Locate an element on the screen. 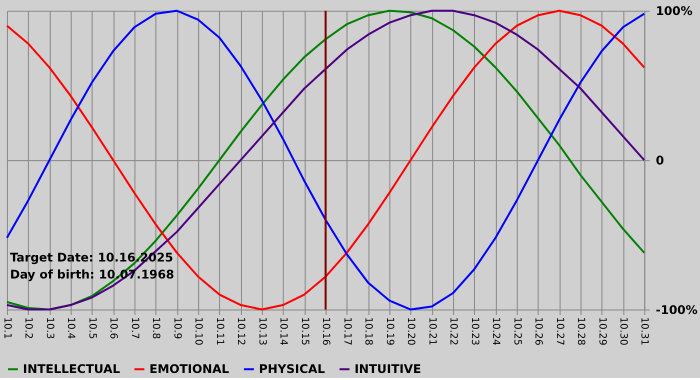  x-tick-label: 10.23 is located at coordinates (474, 331).